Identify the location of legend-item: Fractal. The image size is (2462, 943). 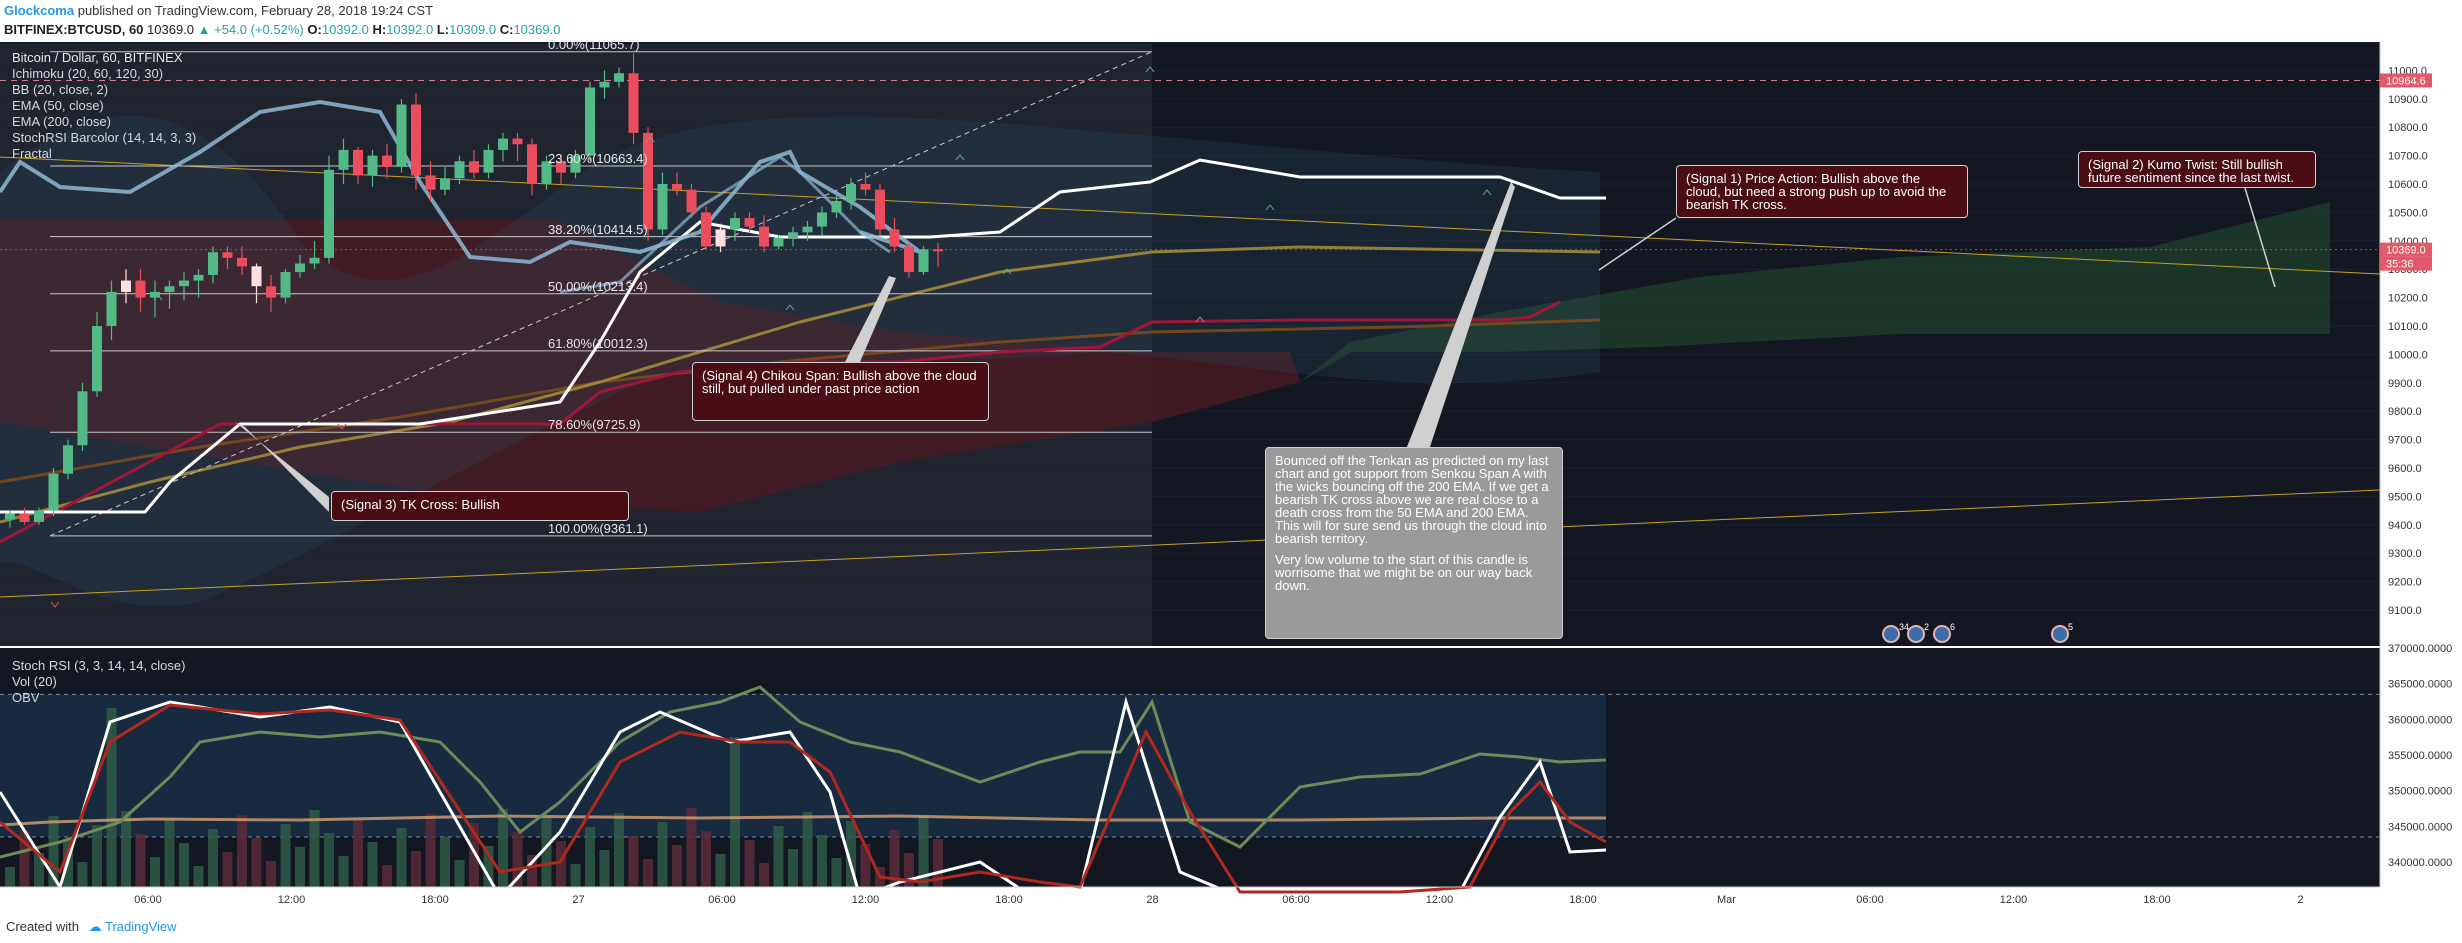
(32, 153).